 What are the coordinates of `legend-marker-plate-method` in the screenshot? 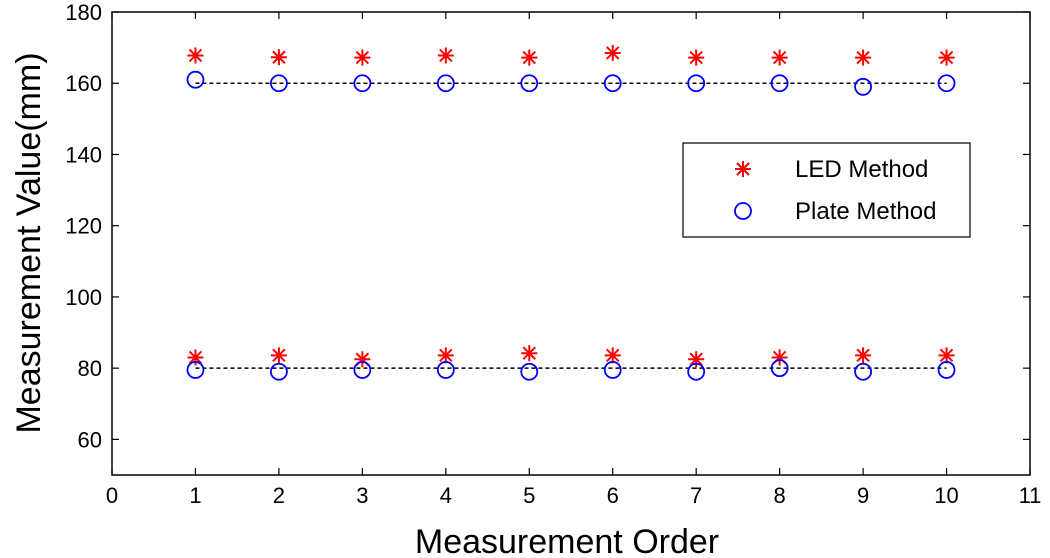 It's located at (743, 211).